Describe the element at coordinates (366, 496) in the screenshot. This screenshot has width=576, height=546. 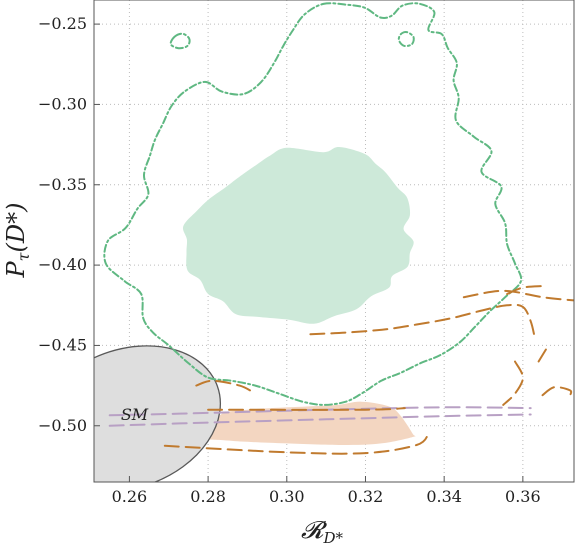
I see `x-tick-label-3: 0.32` at that location.